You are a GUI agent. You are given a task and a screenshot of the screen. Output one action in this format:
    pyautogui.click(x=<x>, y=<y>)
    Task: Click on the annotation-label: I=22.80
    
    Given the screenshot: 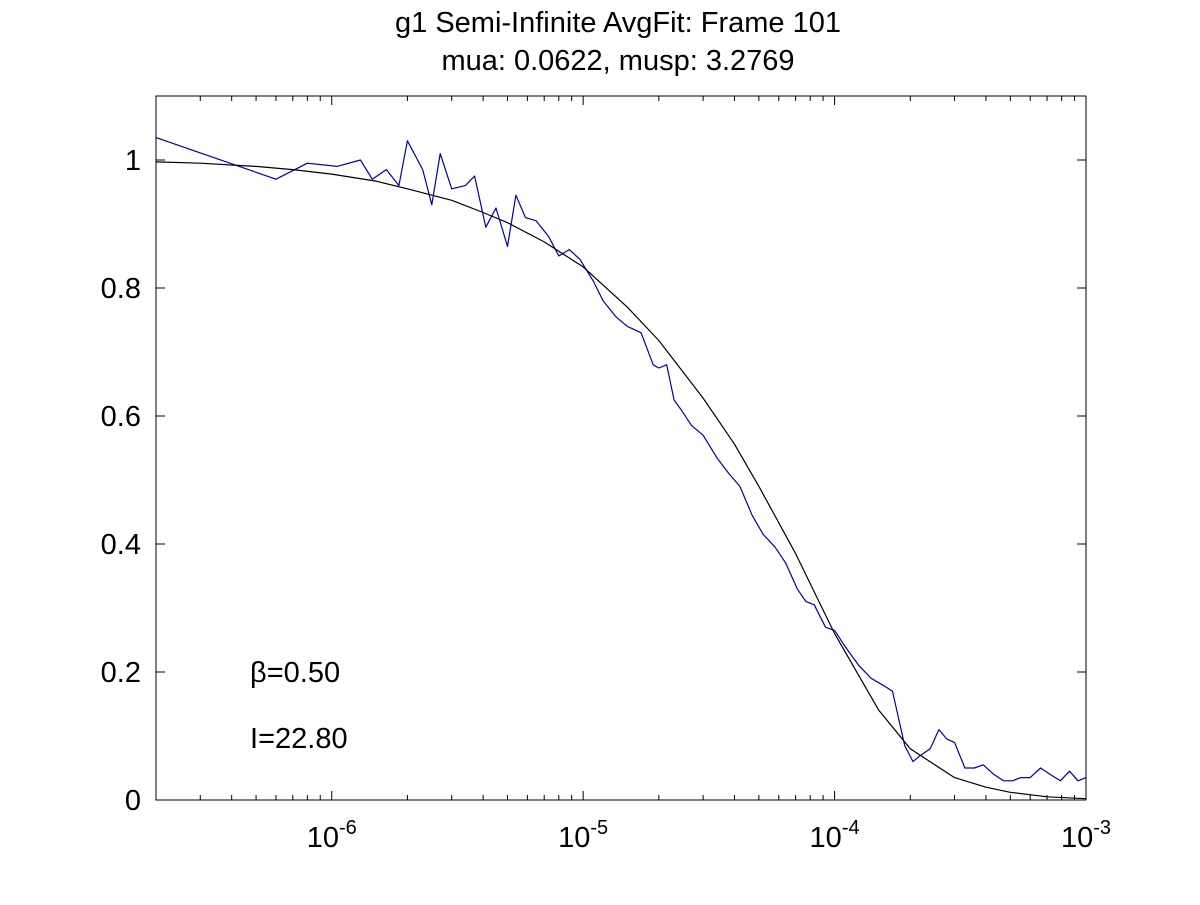 What is the action you would take?
    pyautogui.click(x=299, y=739)
    